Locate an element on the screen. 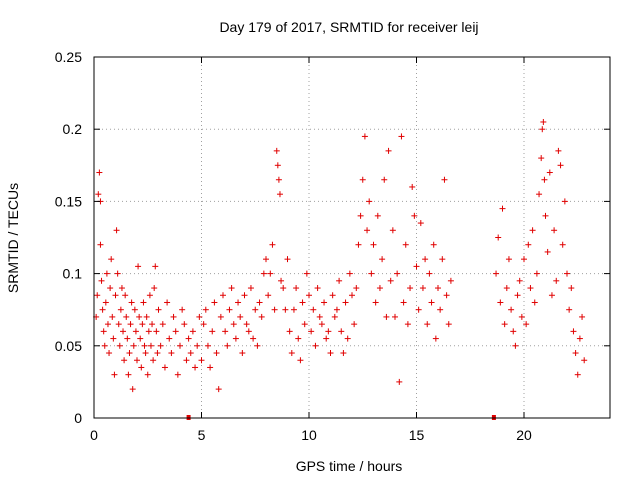 The width and height of the screenshot is (640, 480). x-tick-label: 0 is located at coordinates (94, 435).